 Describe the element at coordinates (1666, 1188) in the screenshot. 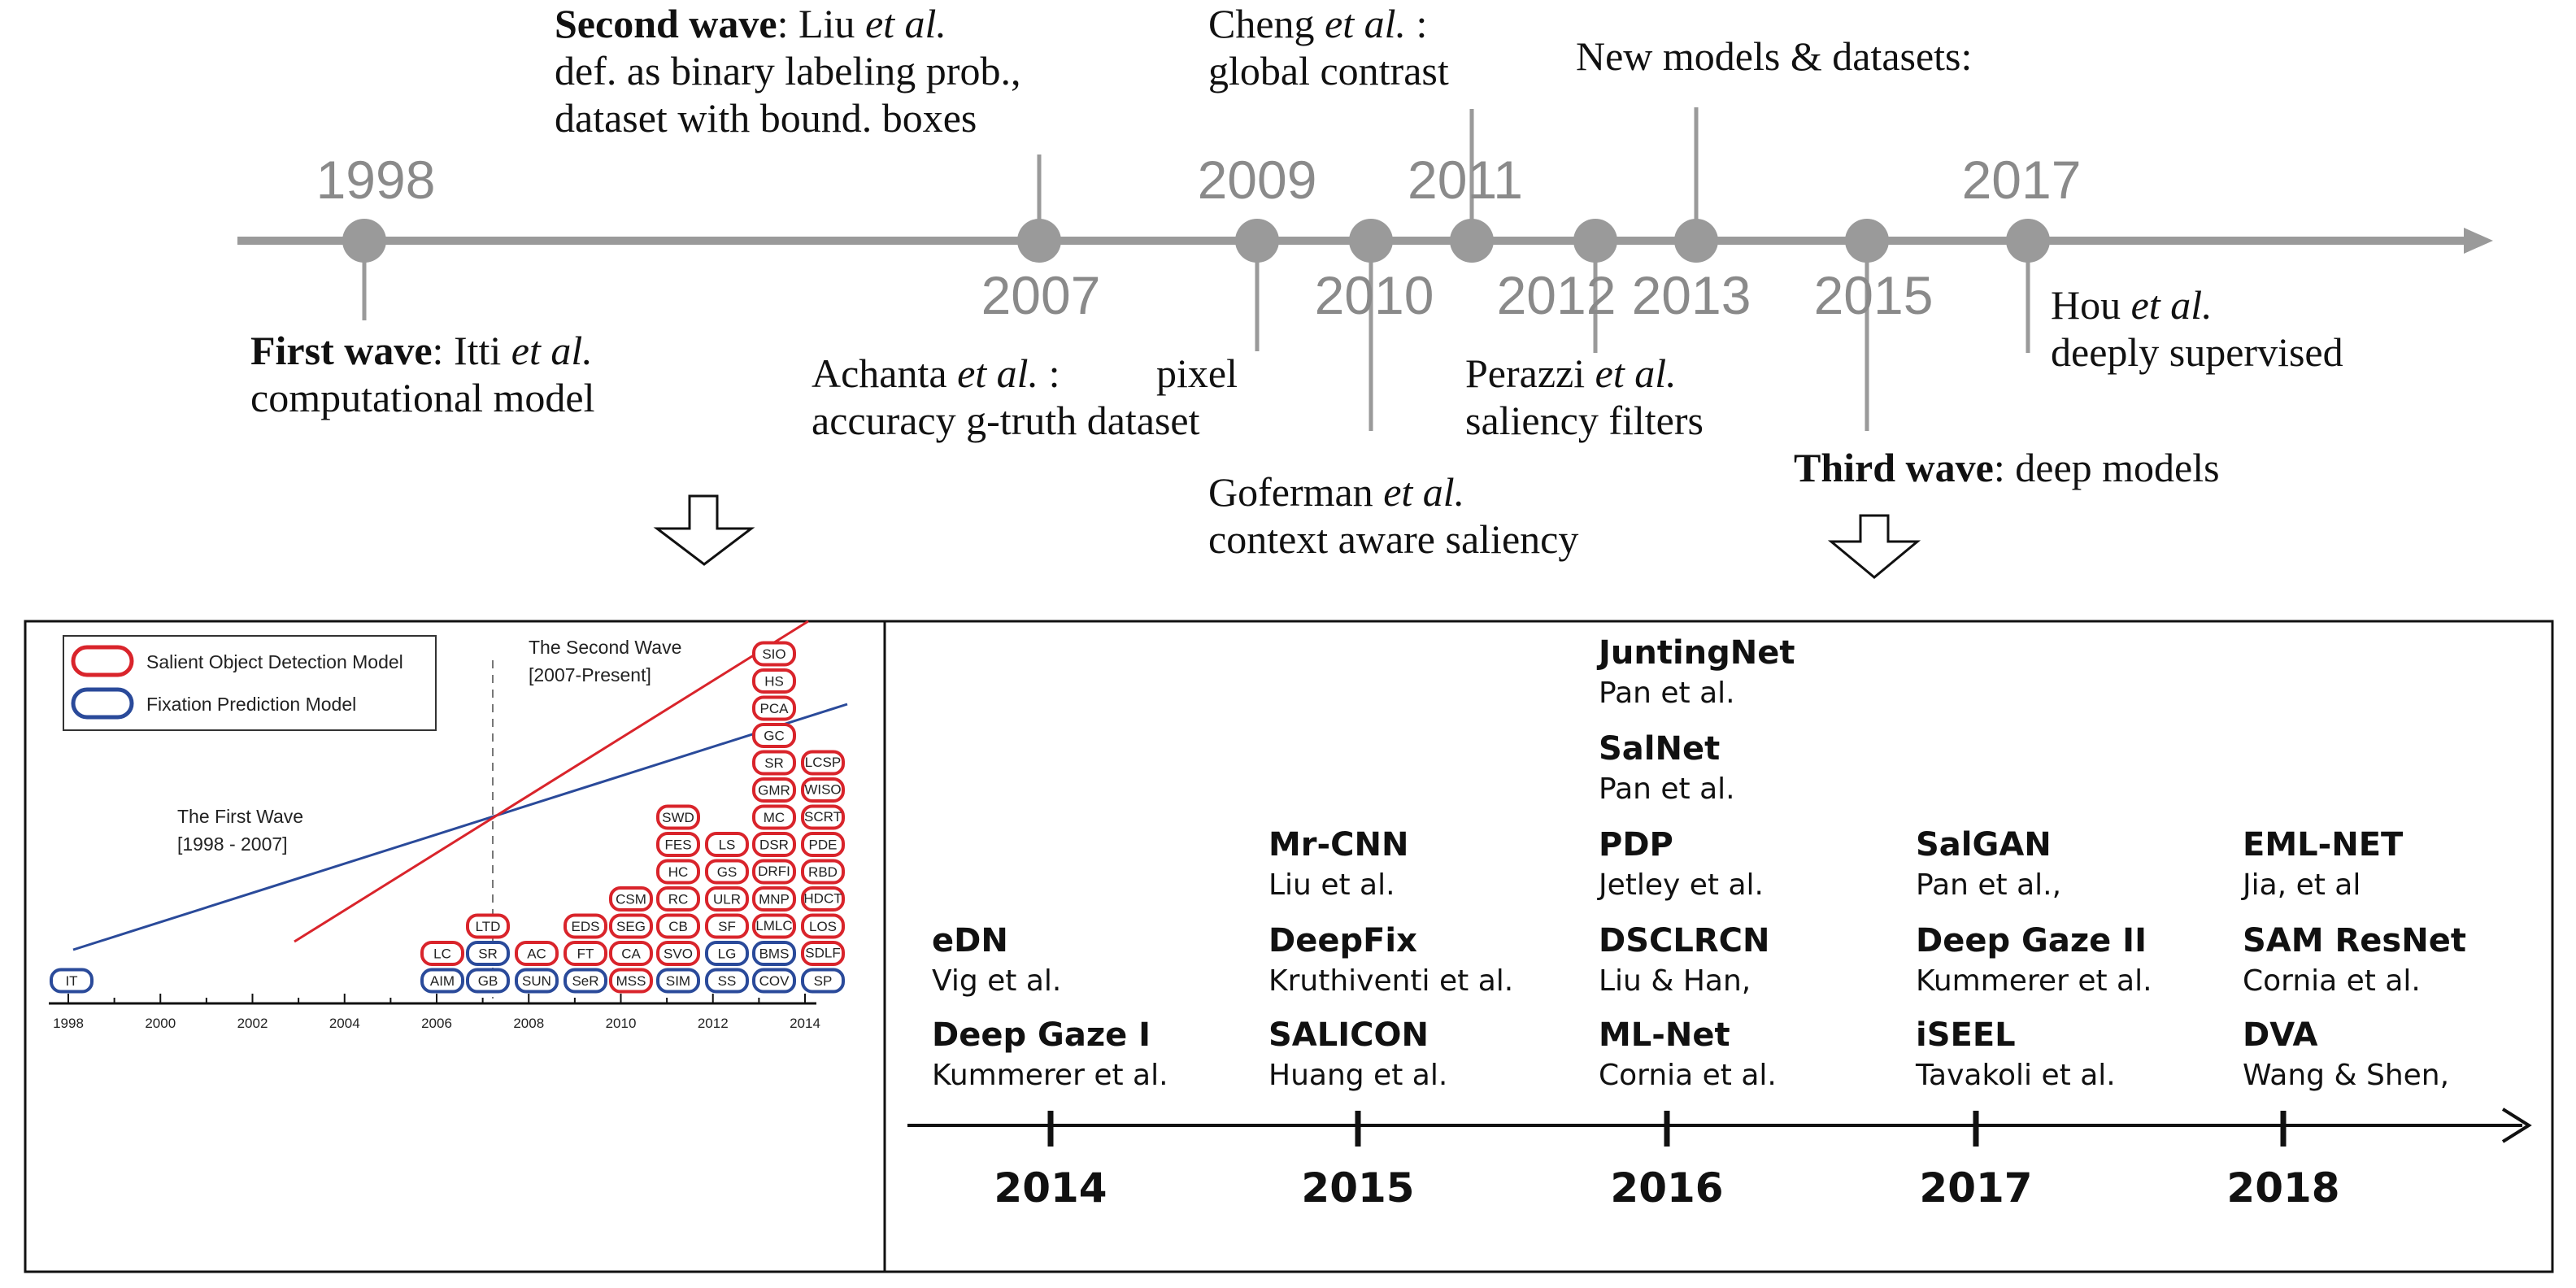

I see `deep-year-label: 2016` at that location.